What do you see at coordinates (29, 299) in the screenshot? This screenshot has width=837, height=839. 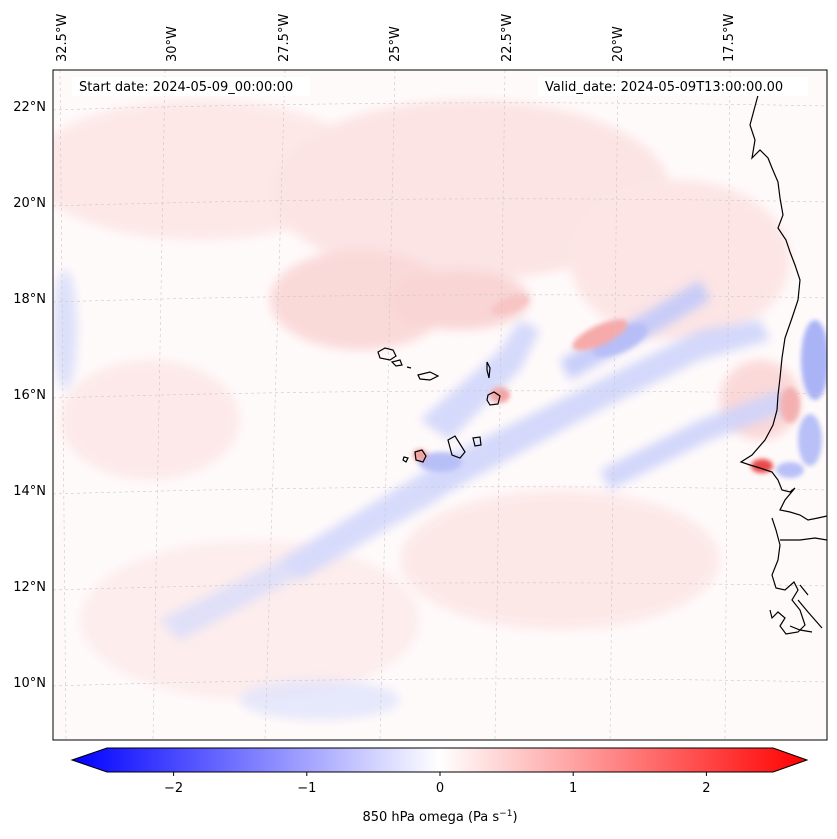 I see `lat-label-18n: 18°N` at bounding box center [29, 299].